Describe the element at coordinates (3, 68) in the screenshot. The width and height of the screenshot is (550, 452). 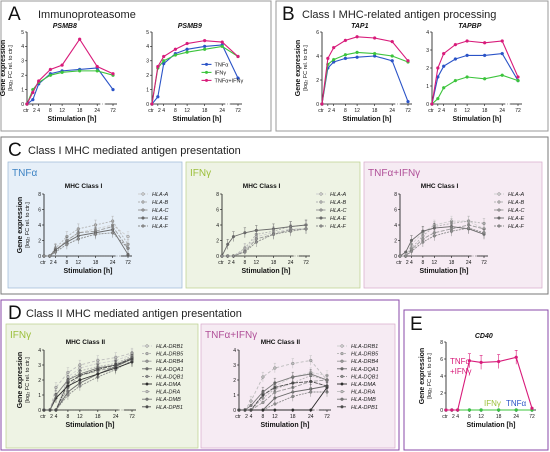
I see `y-axis-label: Gene expression` at that location.